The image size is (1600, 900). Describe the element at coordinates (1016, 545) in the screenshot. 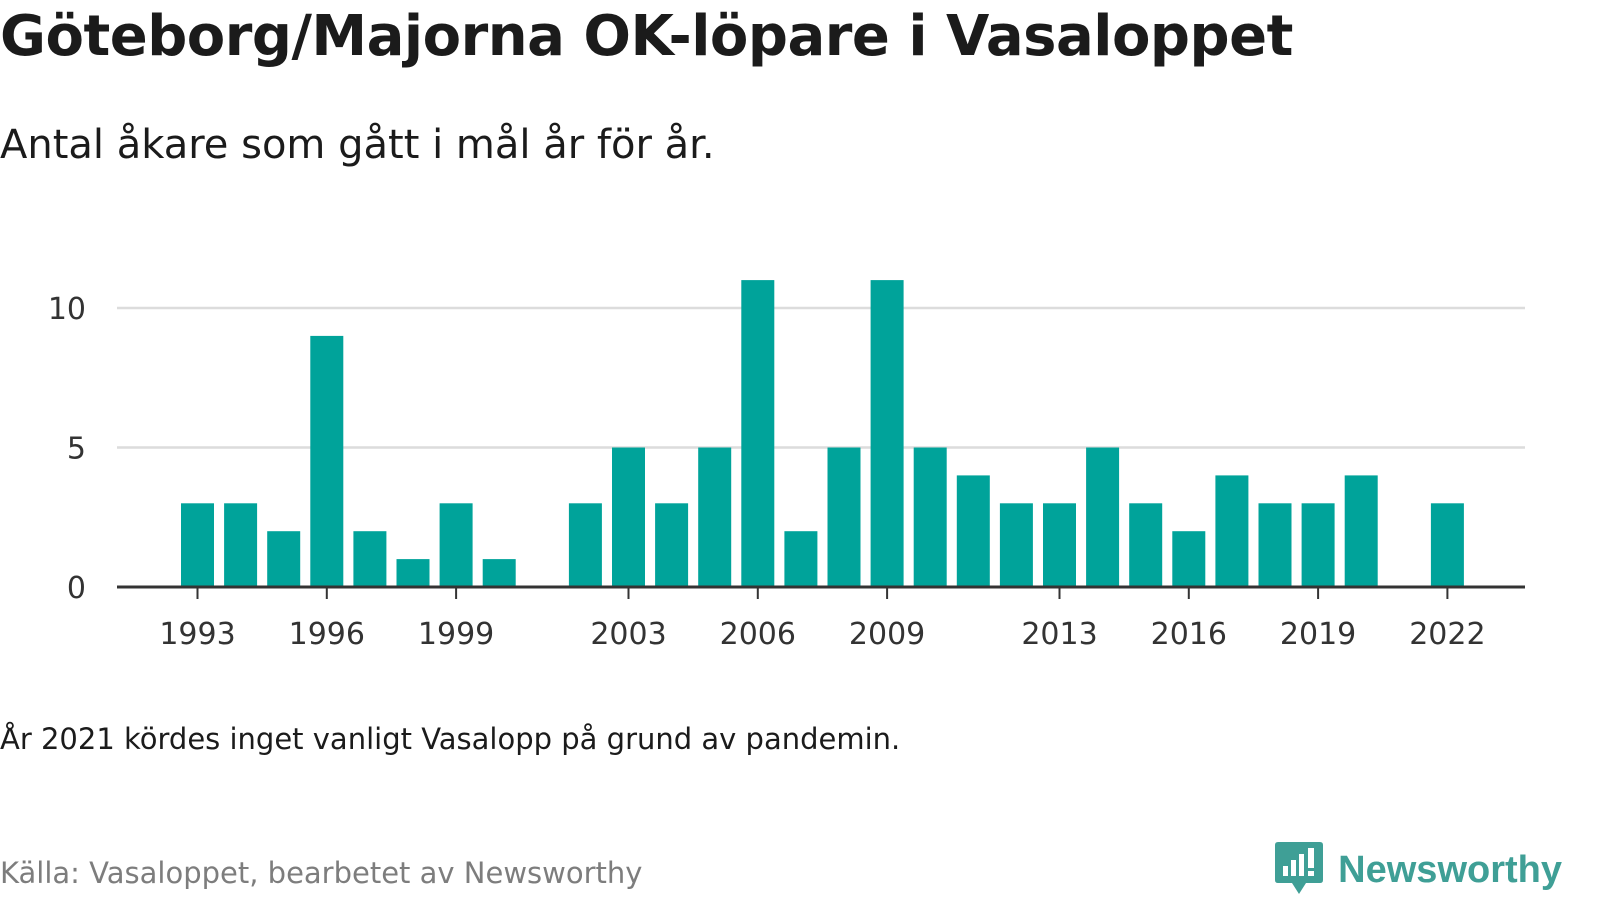

I see `bar-2012` at that location.